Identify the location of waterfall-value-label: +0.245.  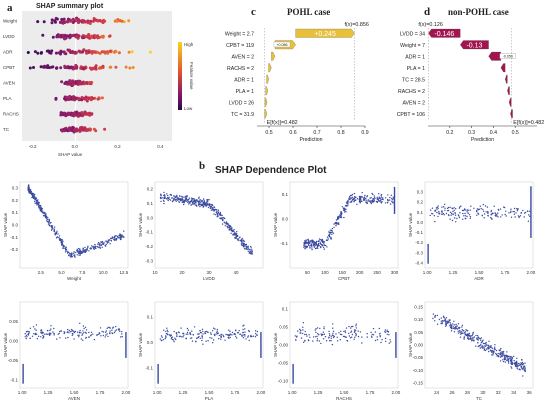
(325, 34).